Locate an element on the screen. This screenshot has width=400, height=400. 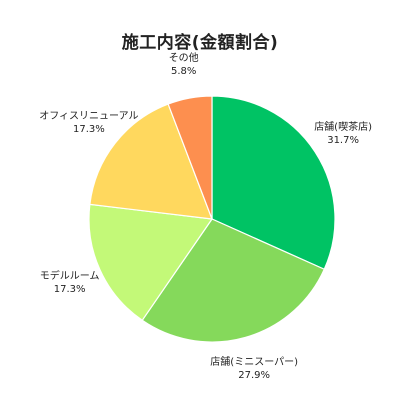
slice-label-1: 店舗(喫茶店) 31.7% is located at coordinates (343, 134).